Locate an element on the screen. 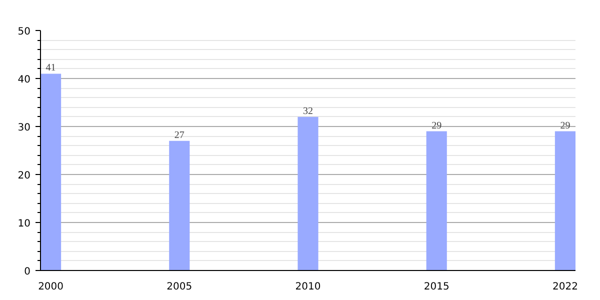 This screenshot has height=300, width=600. data-label: 32 is located at coordinates (308, 111).